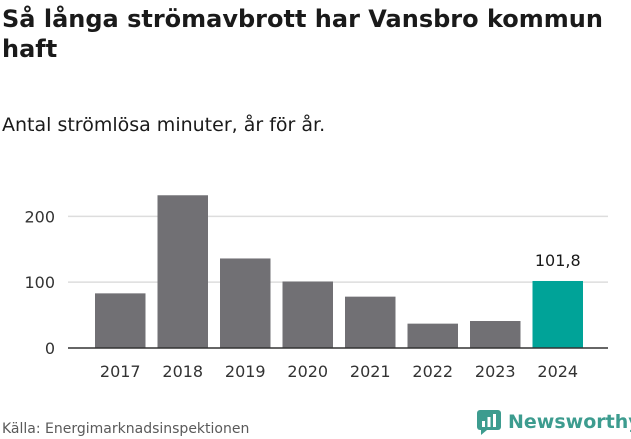 The width and height of the screenshot is (631, 439). Describe the element at coordinates (495, 371) in the screenshot. I see `x-tick-label: 2023` at that location.